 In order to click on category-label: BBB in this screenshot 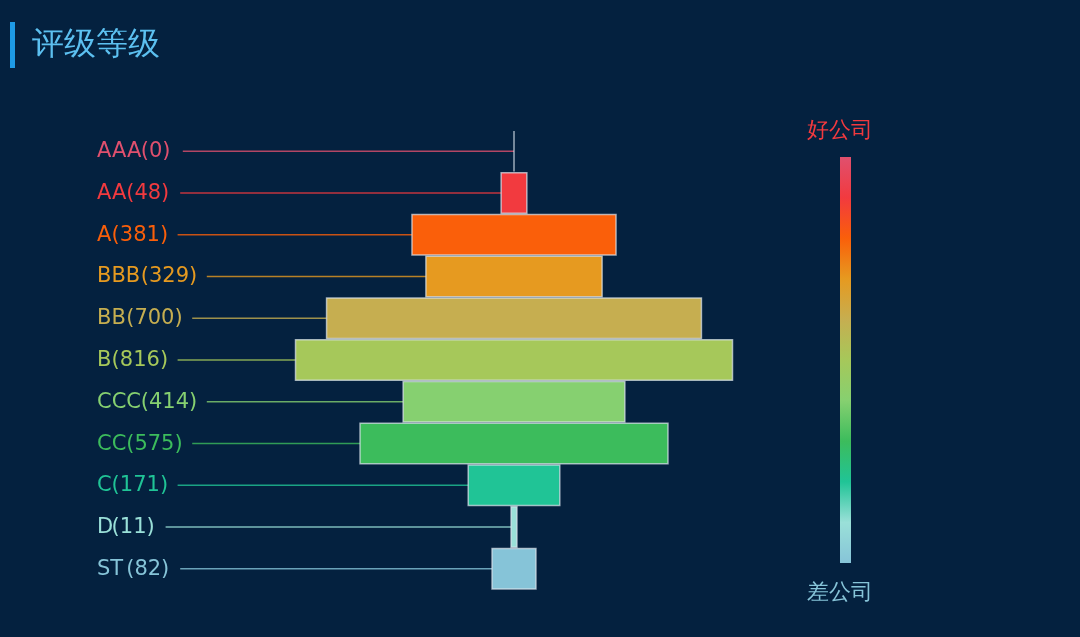, I will do `click(119, 275)`.